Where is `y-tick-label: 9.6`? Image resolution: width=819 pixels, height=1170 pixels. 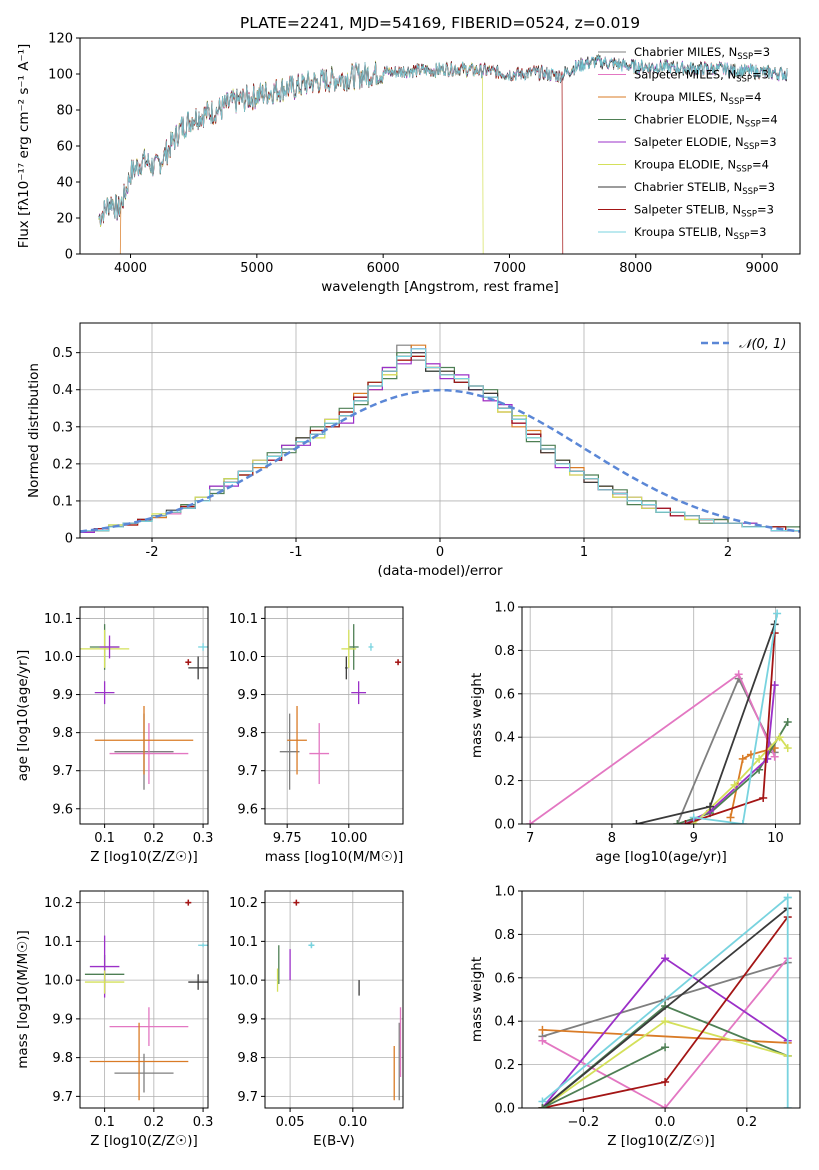 y-tick-label: 9.6 is located at coordinates (62, 809).